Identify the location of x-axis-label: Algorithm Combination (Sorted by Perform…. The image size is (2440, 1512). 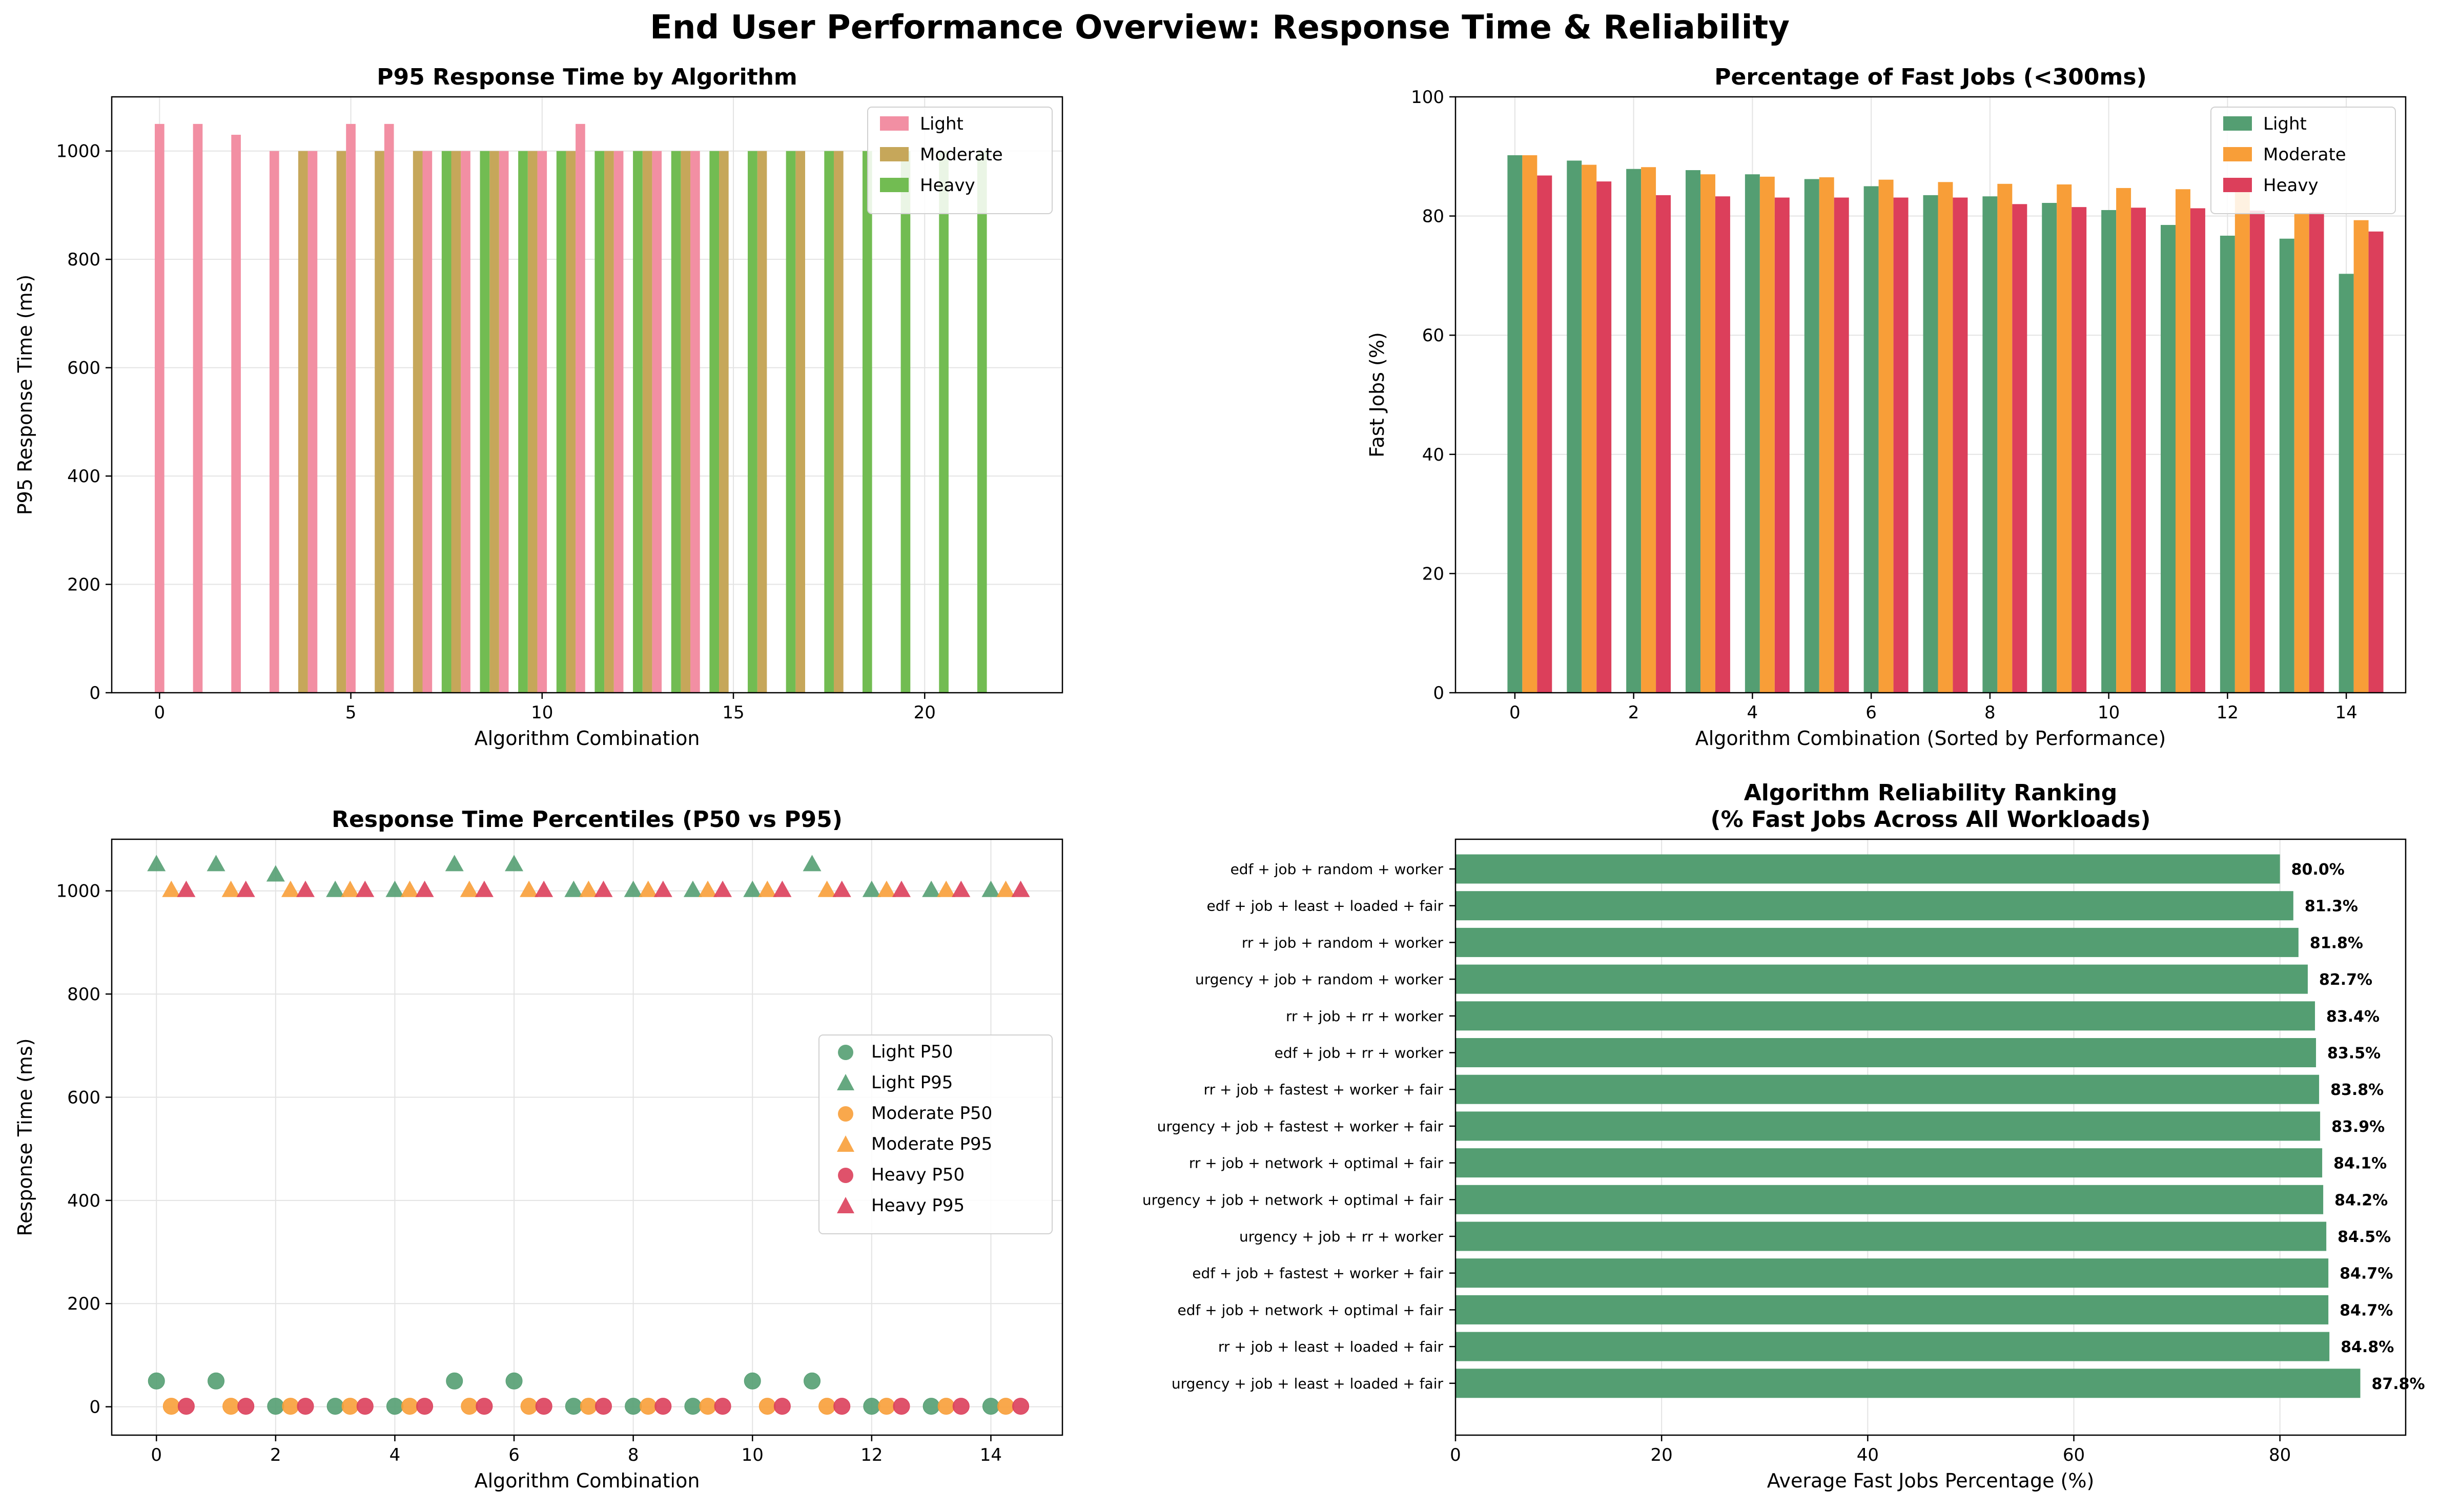
(1930, 738).